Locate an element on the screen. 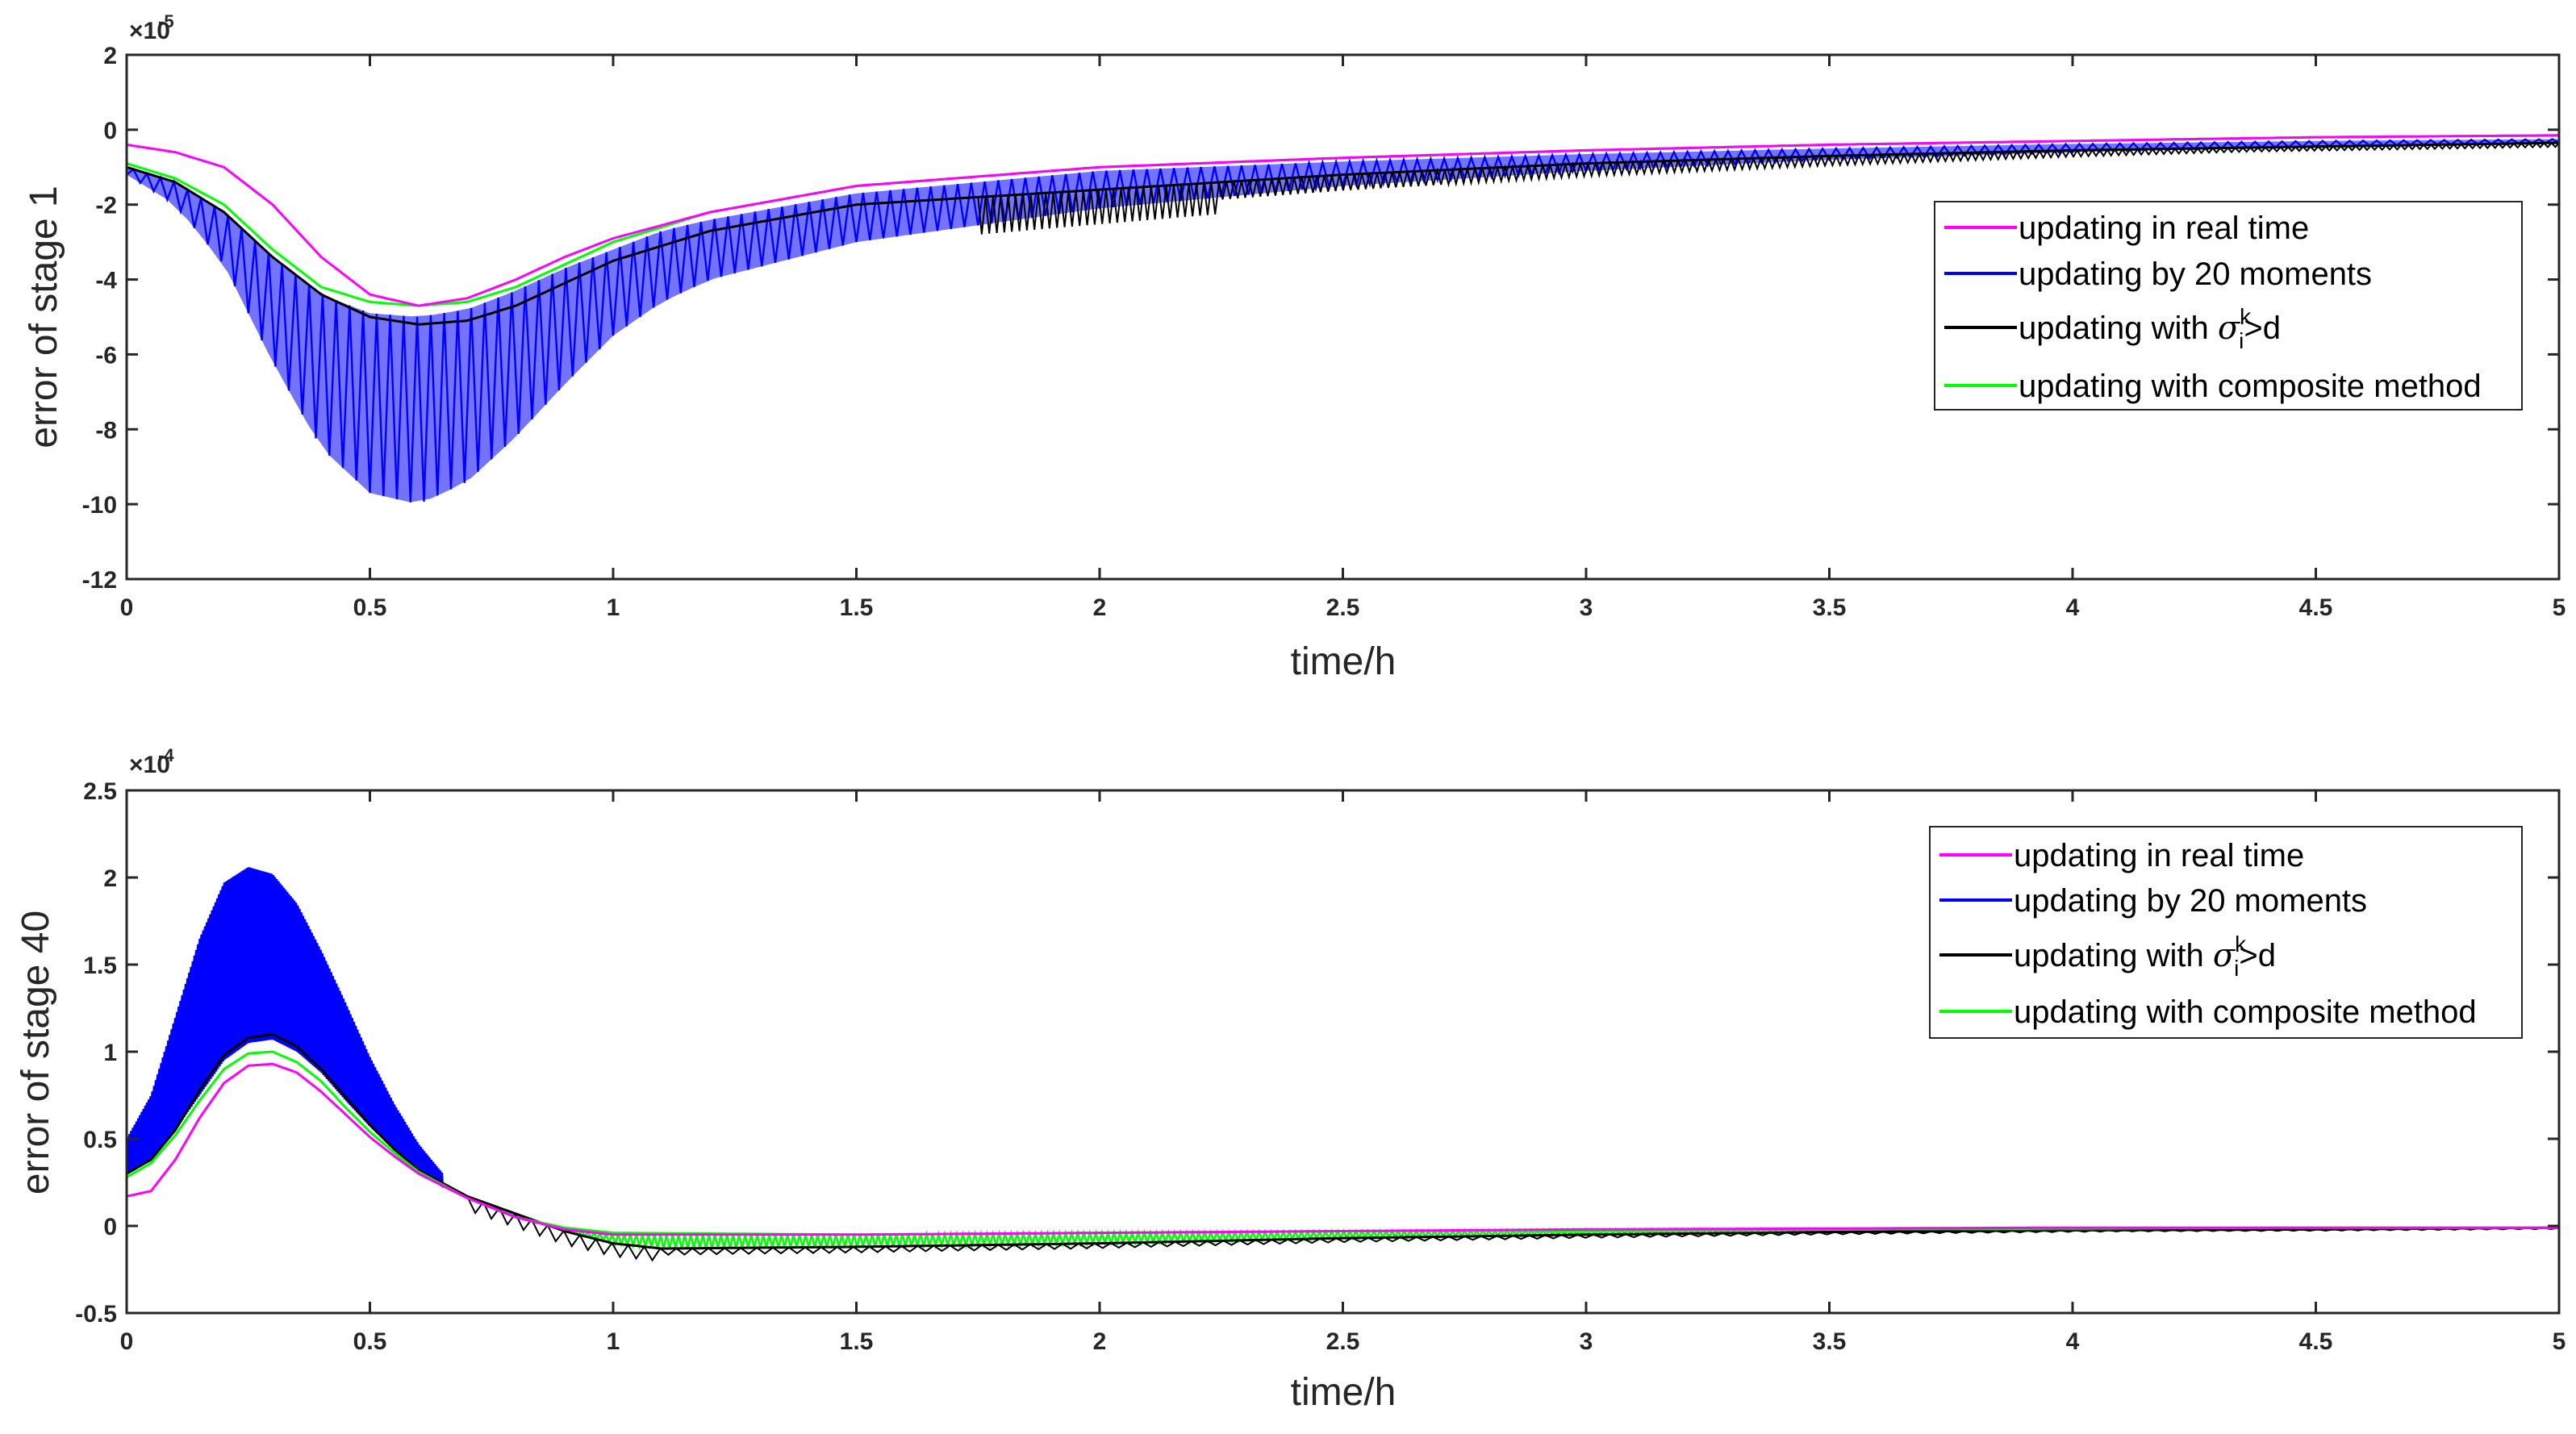  y-tick-label: -8 is located at coordinates (106, 430).